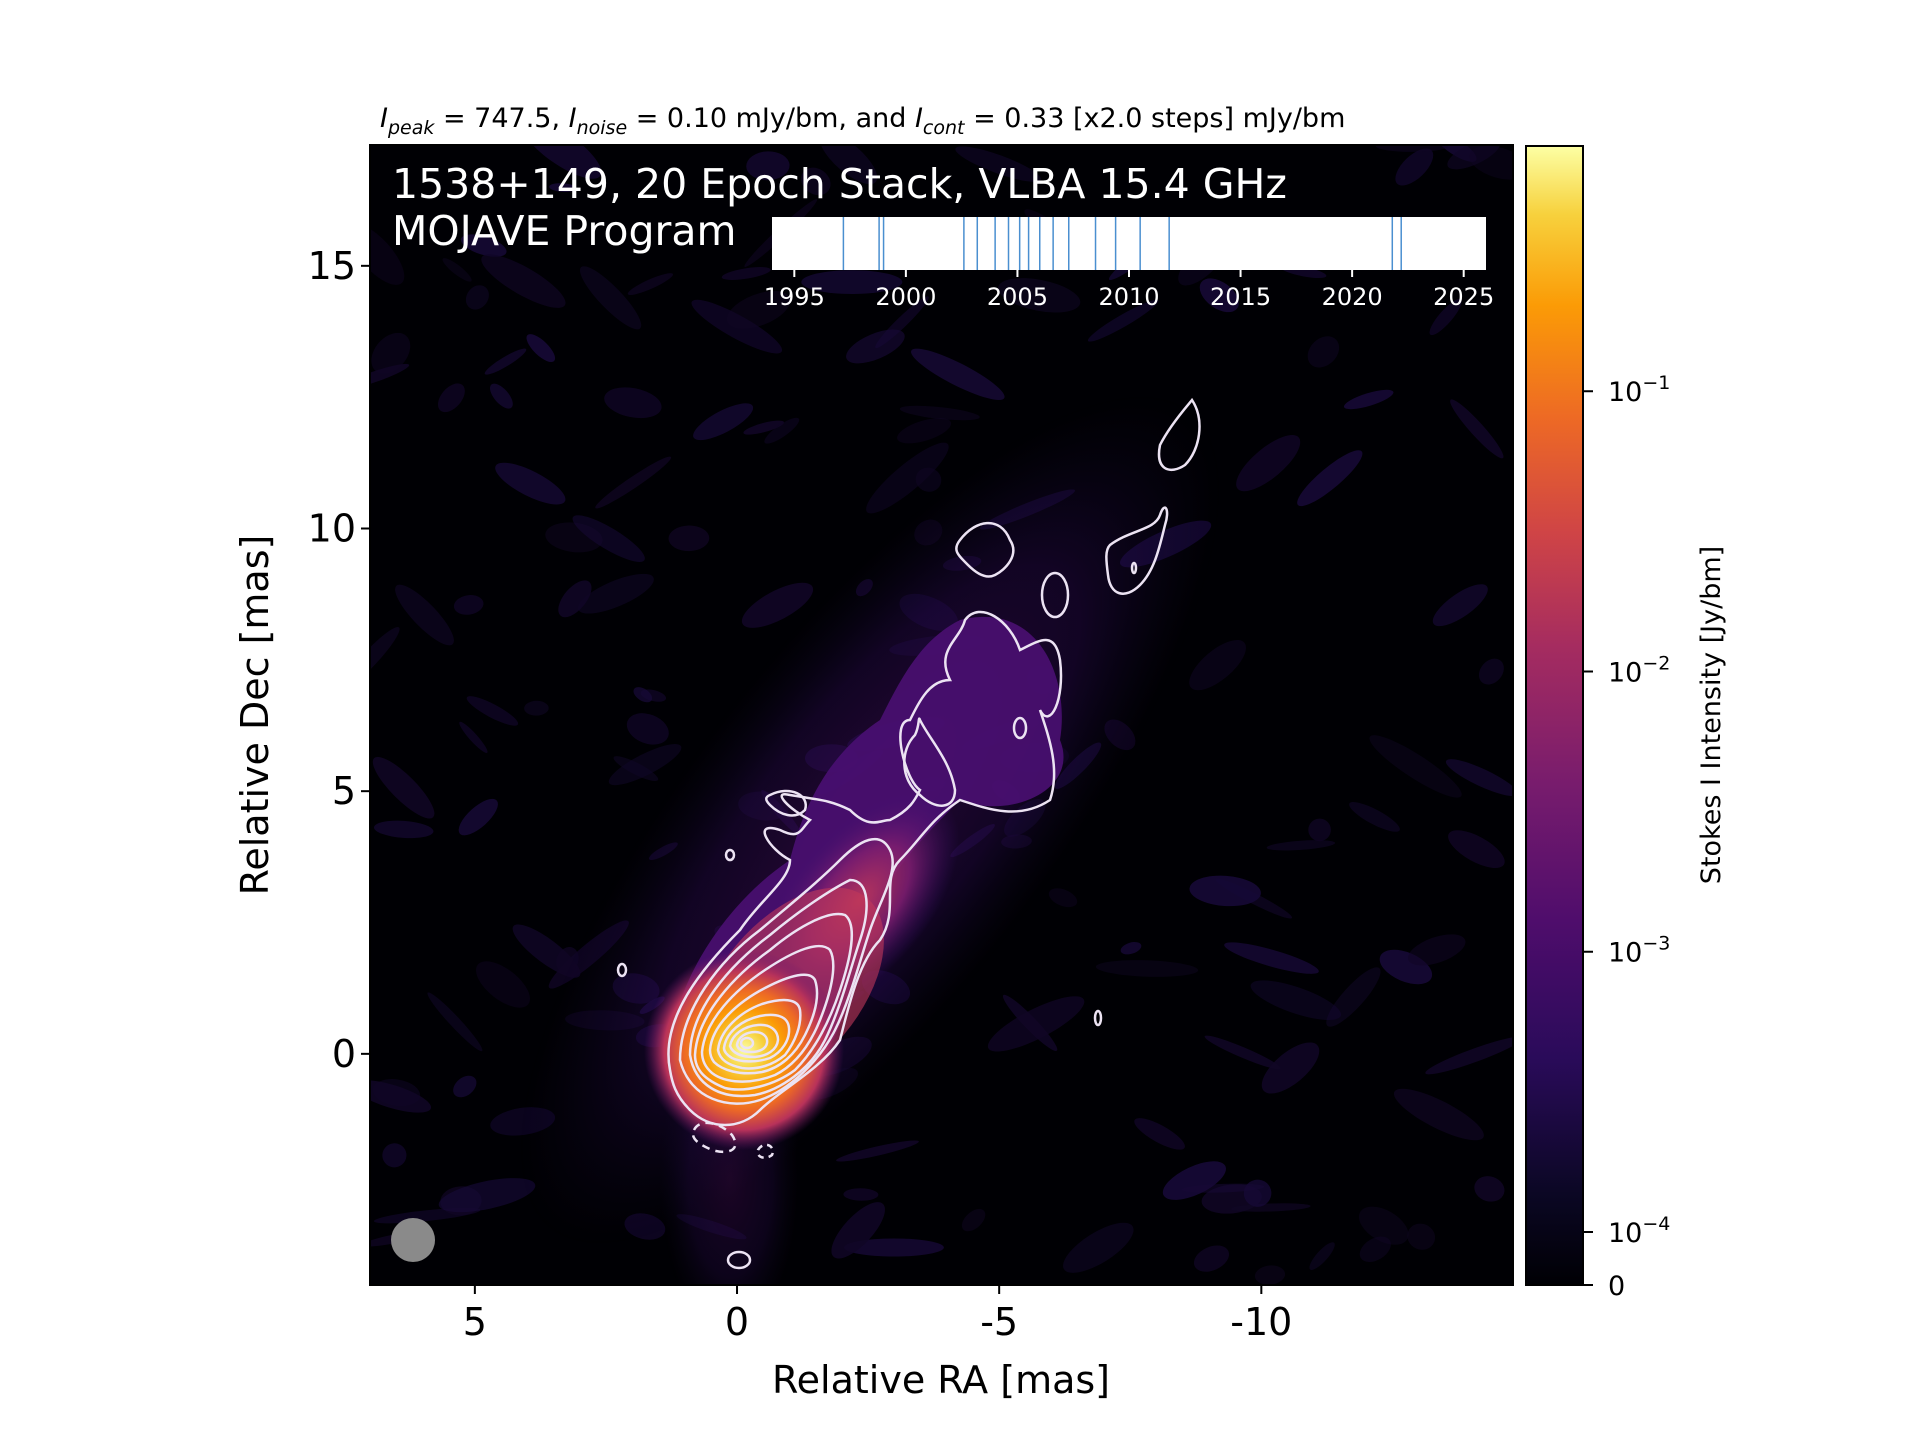 The image size is (1920, 1440). Describe the element at coordinates (1261, 1322) in the screenshot. I see `x-tick-label: -10` at that location.